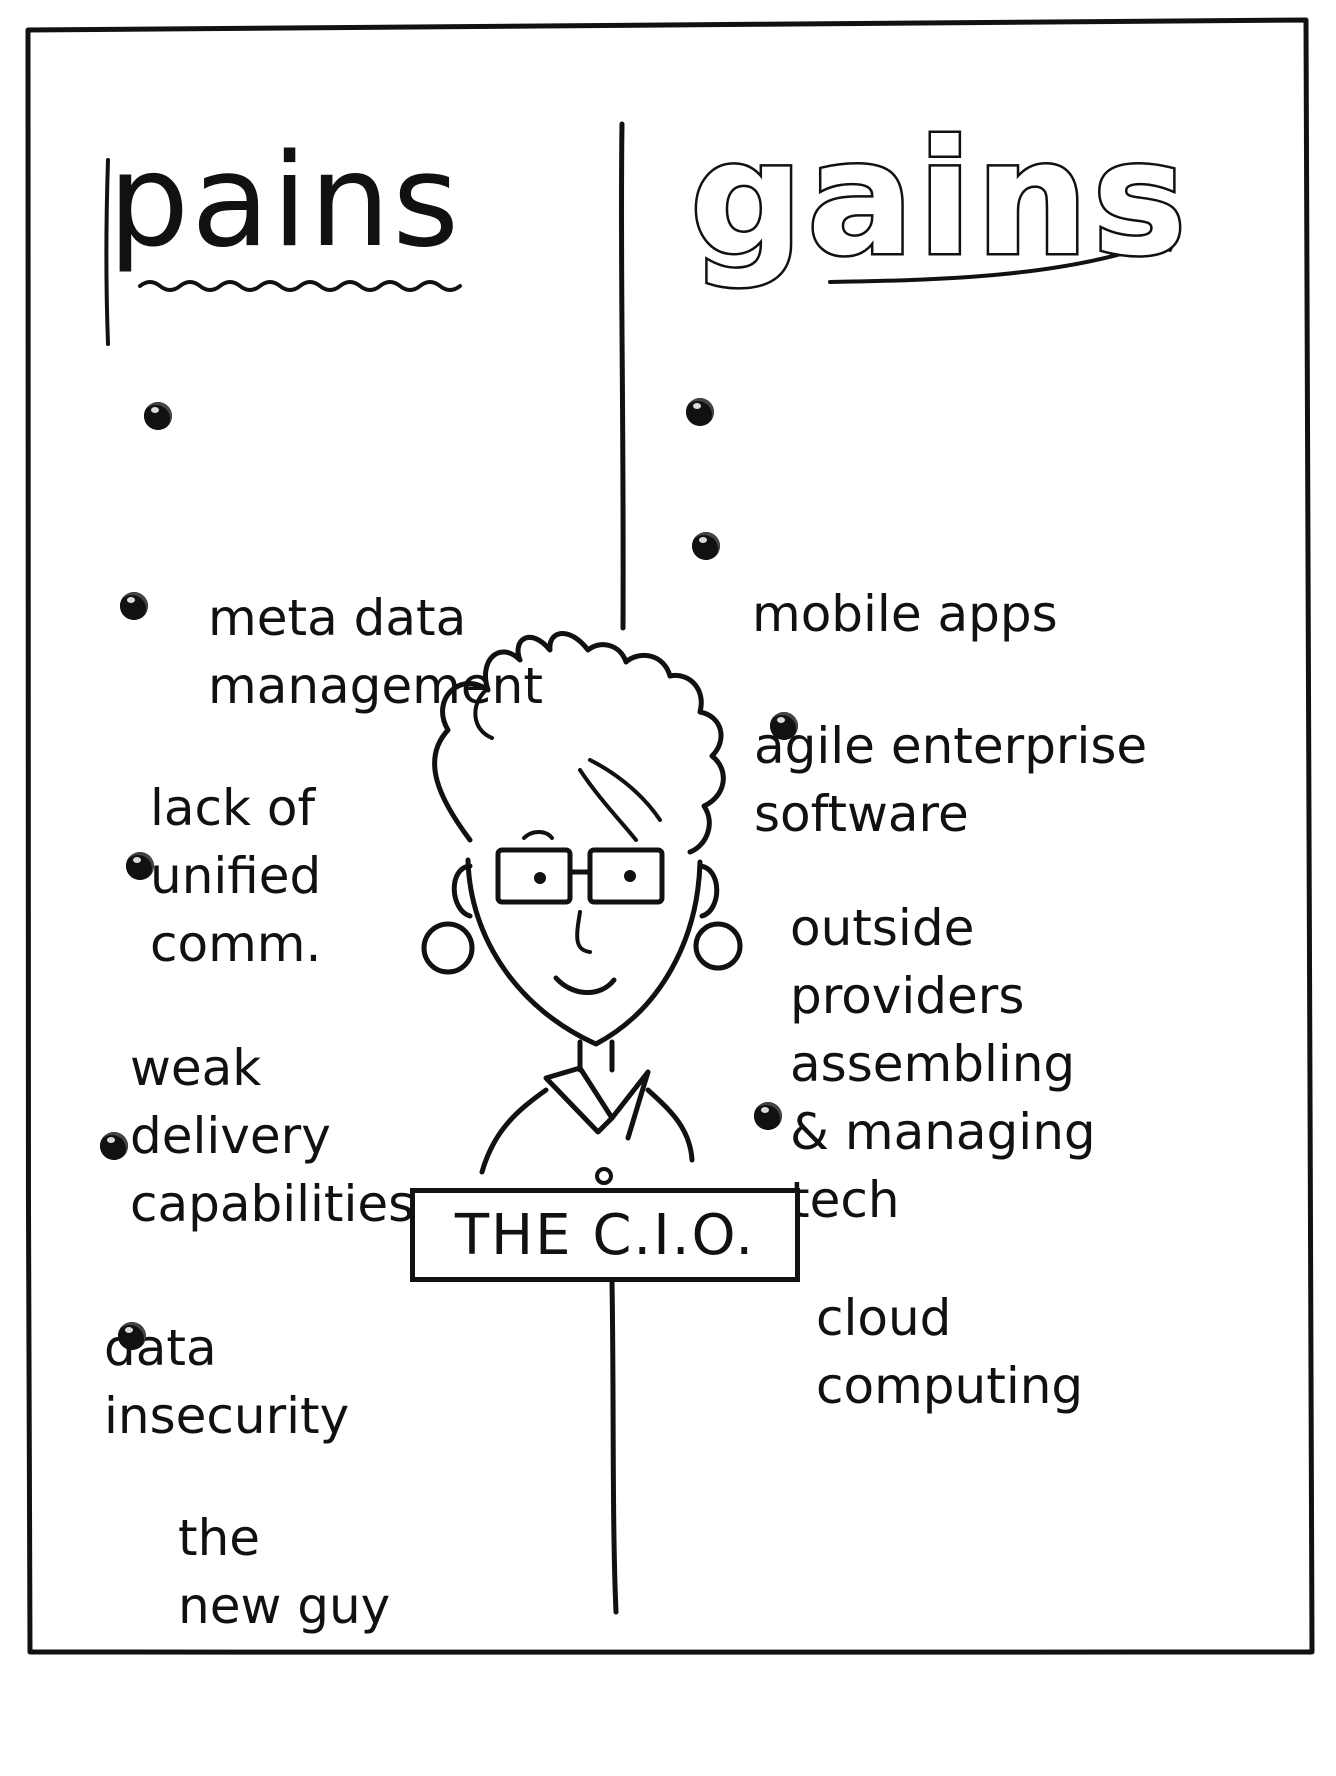 The height and width of the screenshot is (1776, 1336). What do you see at coordinates (300, 286) in the screenshot?
I see `pains-underline` at bounding box center [300, 286].